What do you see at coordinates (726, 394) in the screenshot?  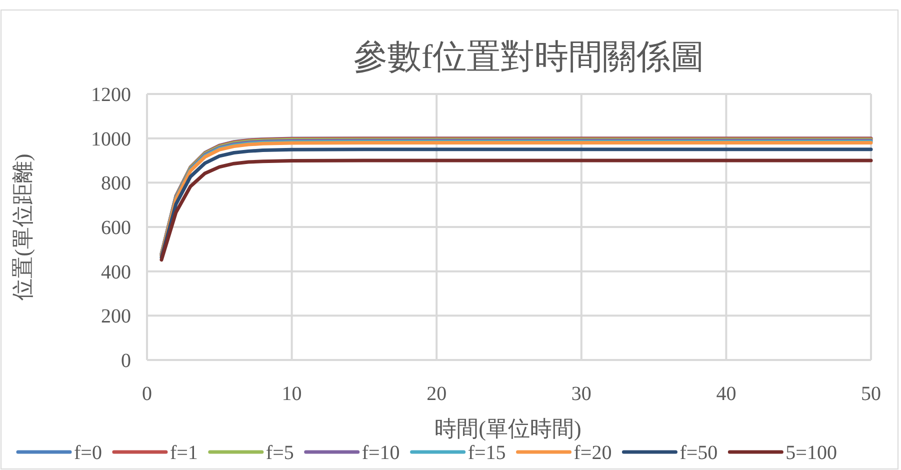 I see `x-tick-label: 40` at bounding box center [726, 394].